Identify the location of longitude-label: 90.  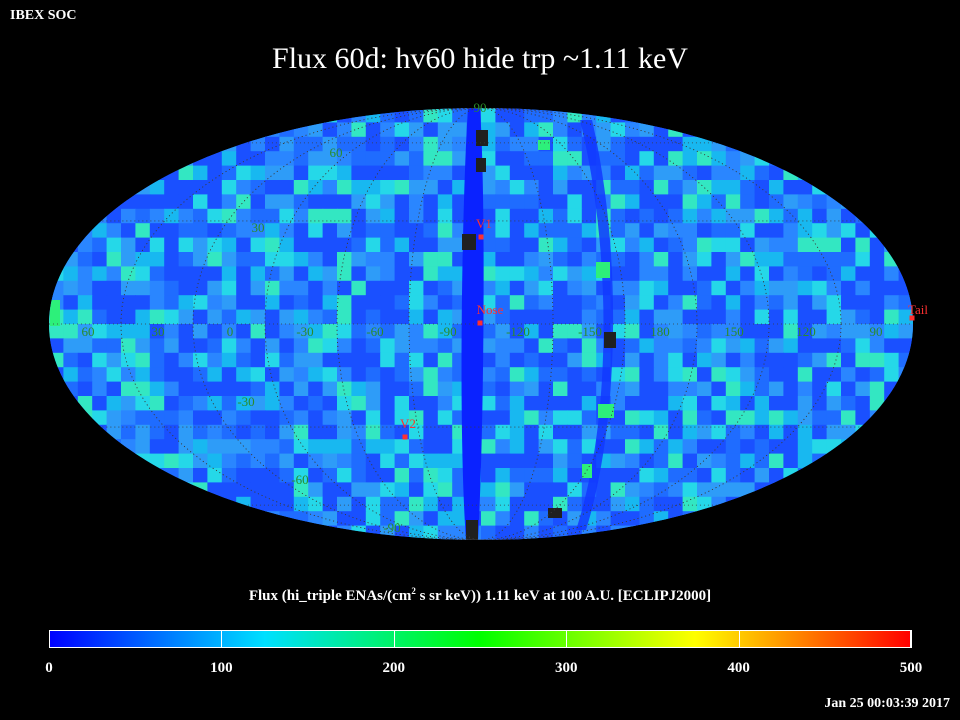
(876, 331).